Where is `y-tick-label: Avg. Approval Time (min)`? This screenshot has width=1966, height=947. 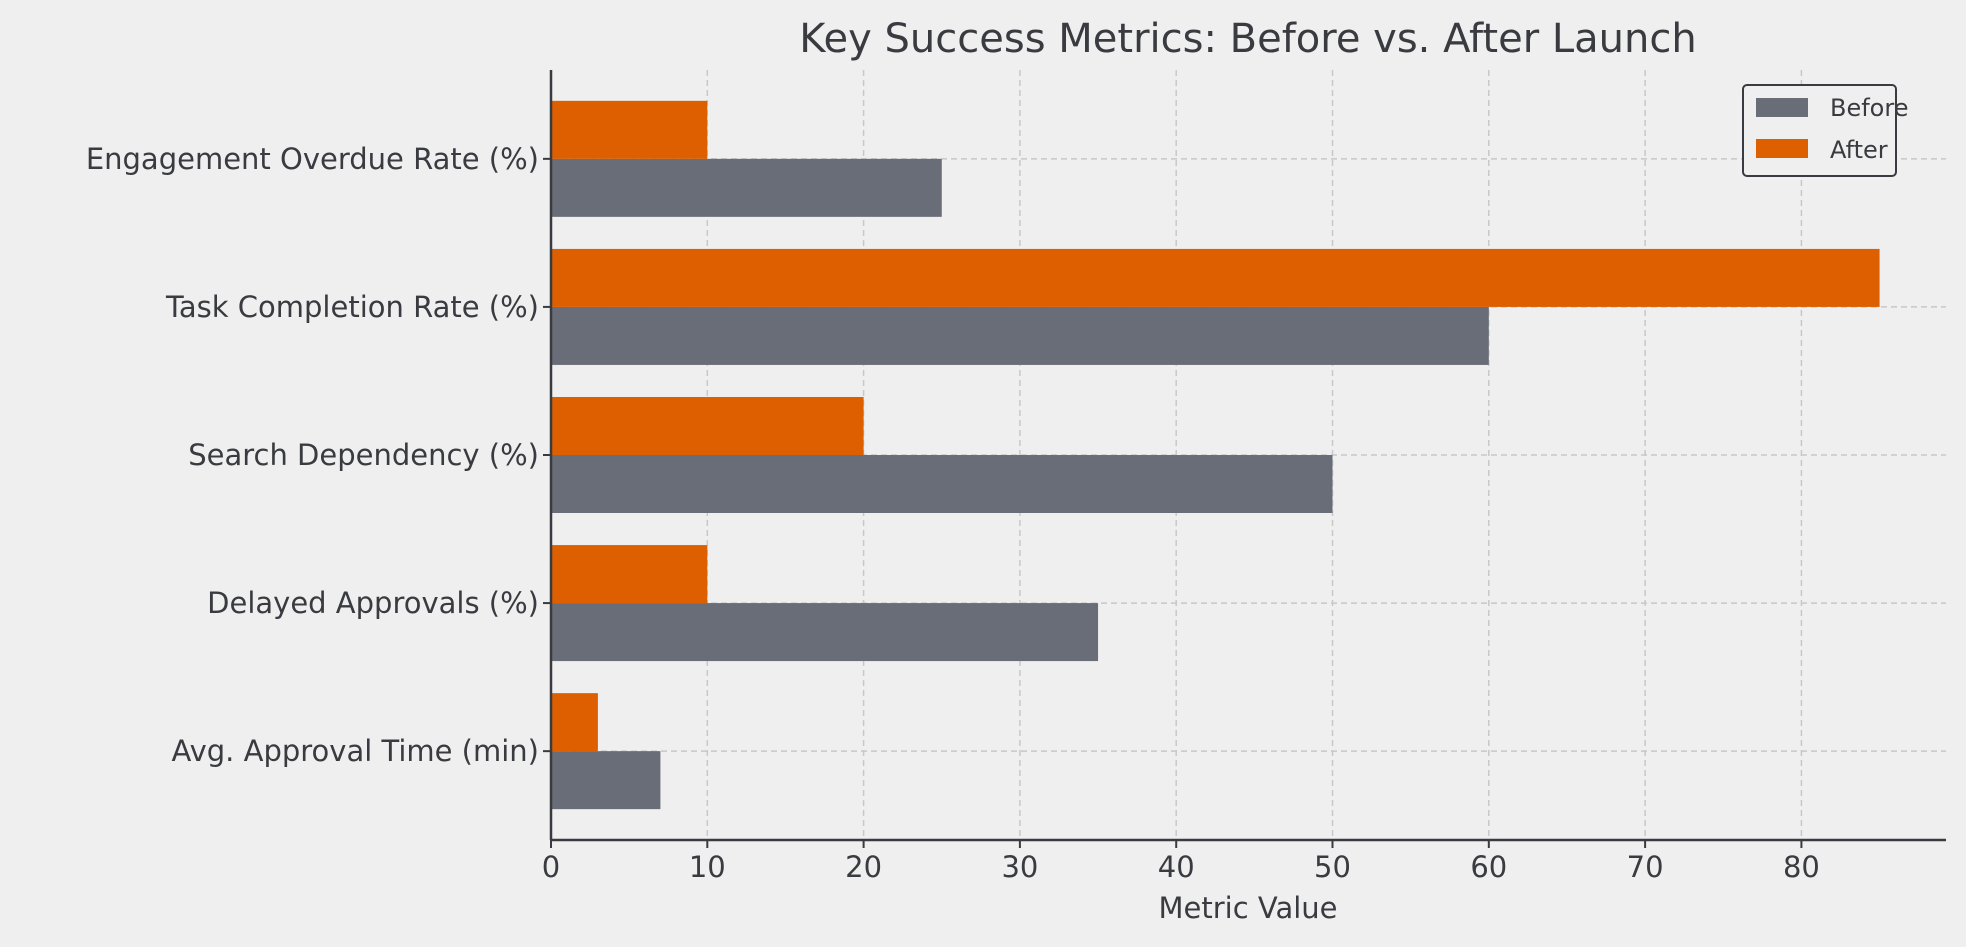 y-tick-label: Avg. Approval Time (min) is located at coordinates (355, 751).